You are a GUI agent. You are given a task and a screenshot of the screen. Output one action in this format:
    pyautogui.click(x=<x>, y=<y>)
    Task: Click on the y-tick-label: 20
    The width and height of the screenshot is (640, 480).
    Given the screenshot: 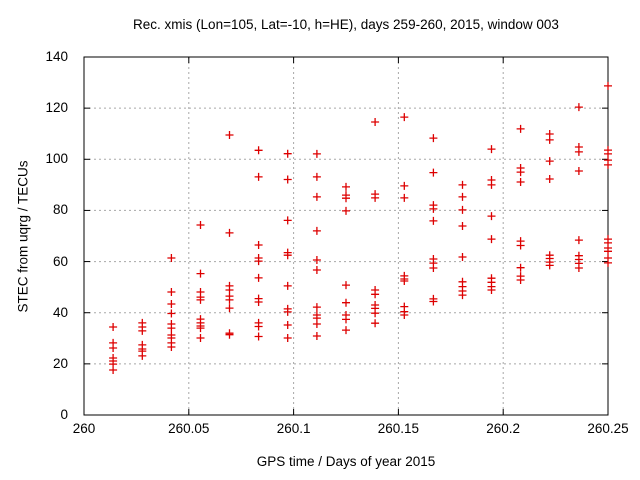 What is the action you would take?
    pyautogui.click(x=60, y=363)
    